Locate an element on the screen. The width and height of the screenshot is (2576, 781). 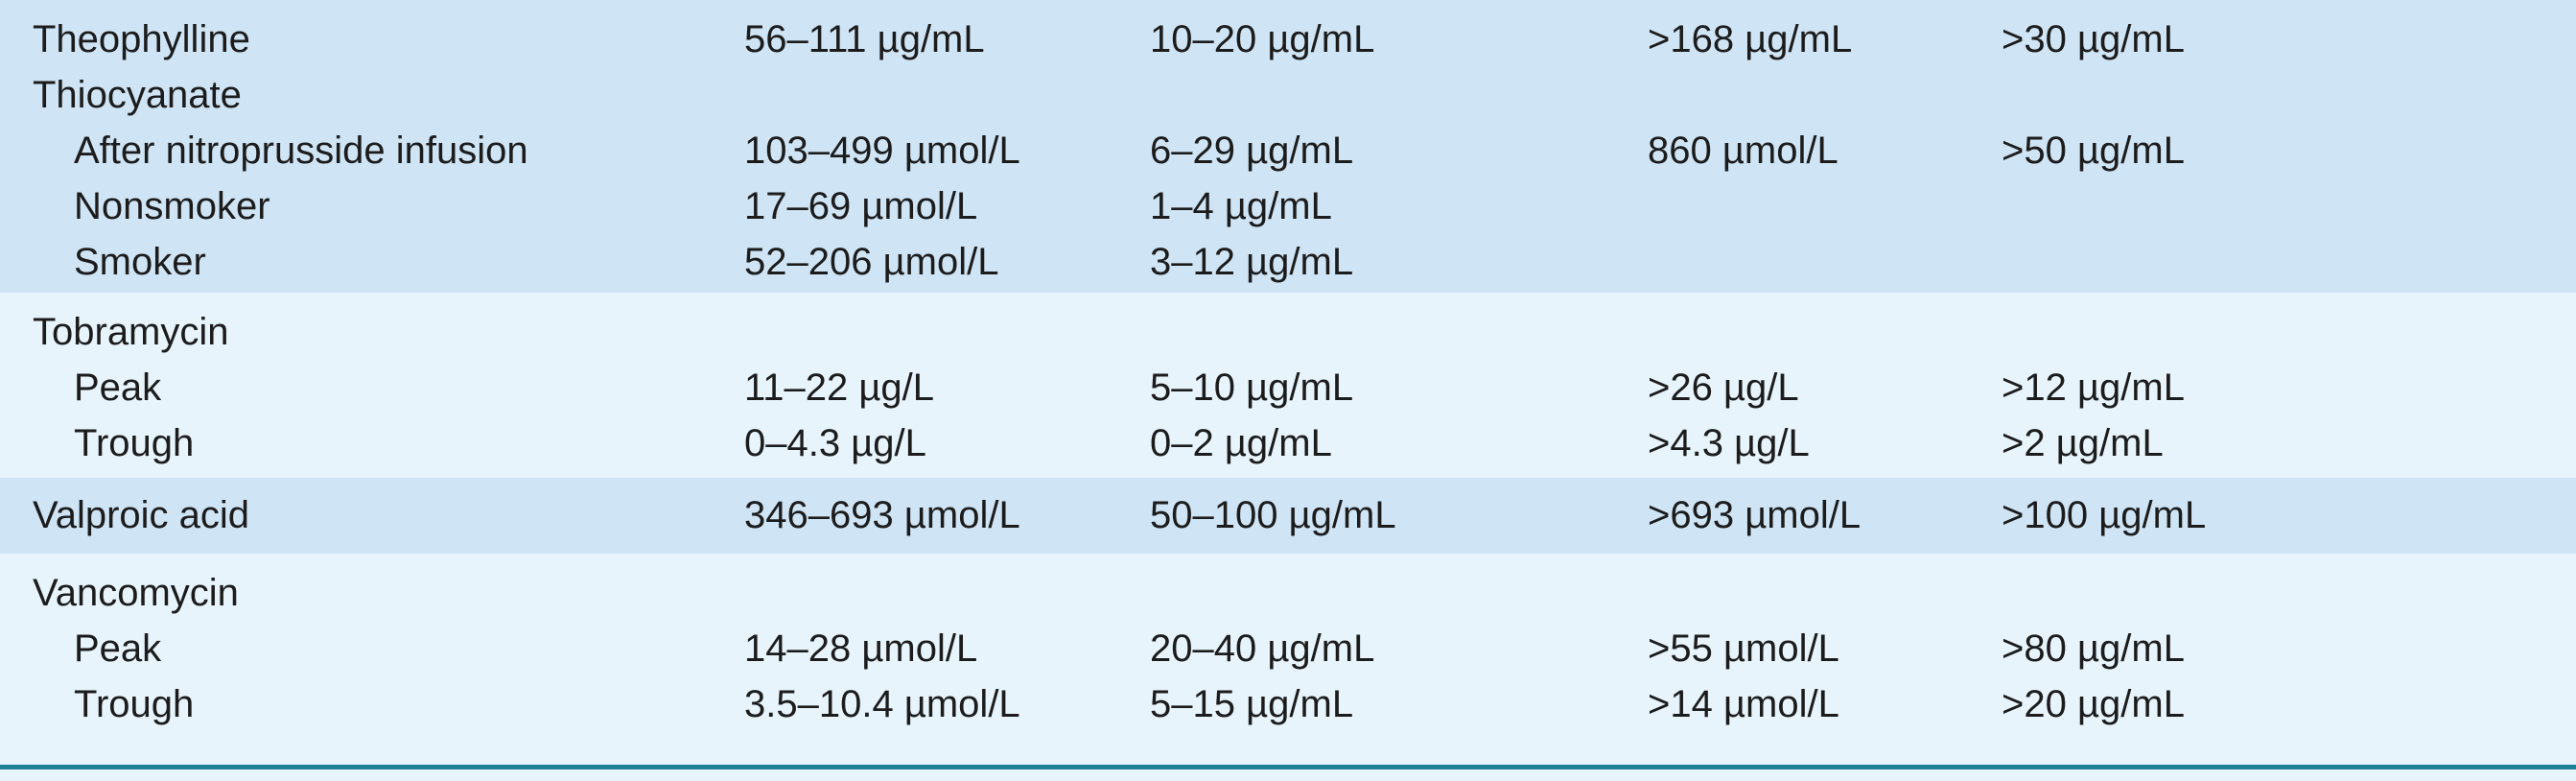
row-label: Valproic acid is located at coordinates (141, 515).